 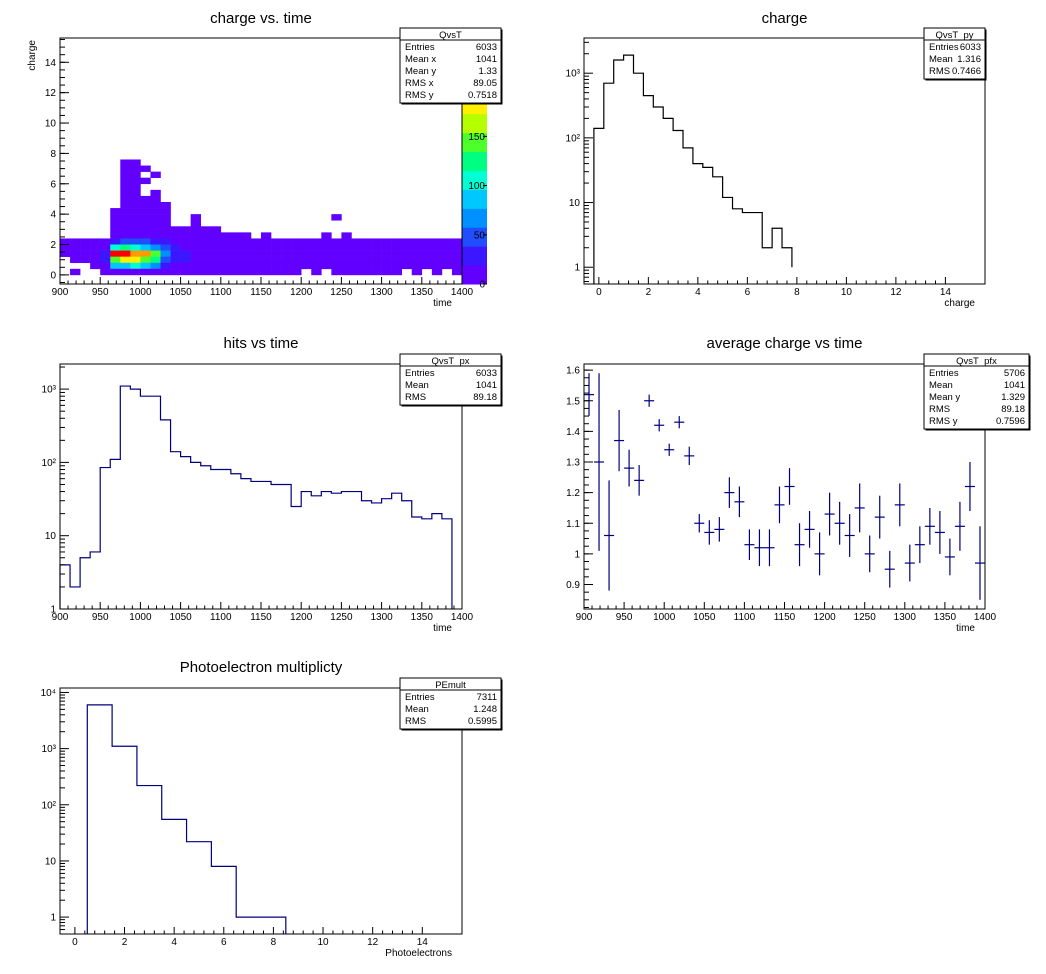 I want to click on x-tick-label: 8, so click(x=797, y=292).